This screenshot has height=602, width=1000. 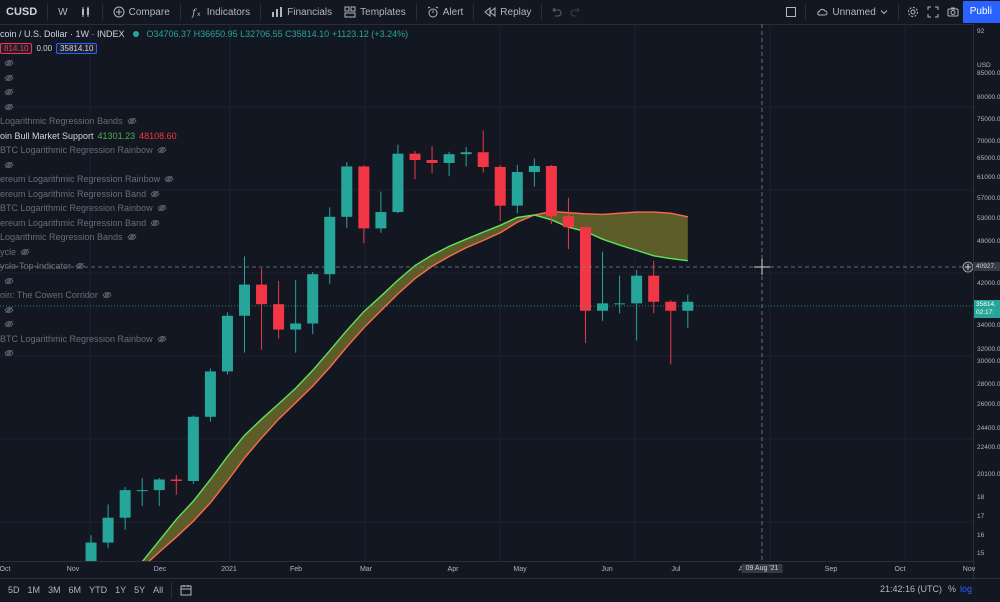 What do you see at coordinates (141, 12) in the screenshot?
I see `compare-button: Compare` at bounding box center [141, 12].